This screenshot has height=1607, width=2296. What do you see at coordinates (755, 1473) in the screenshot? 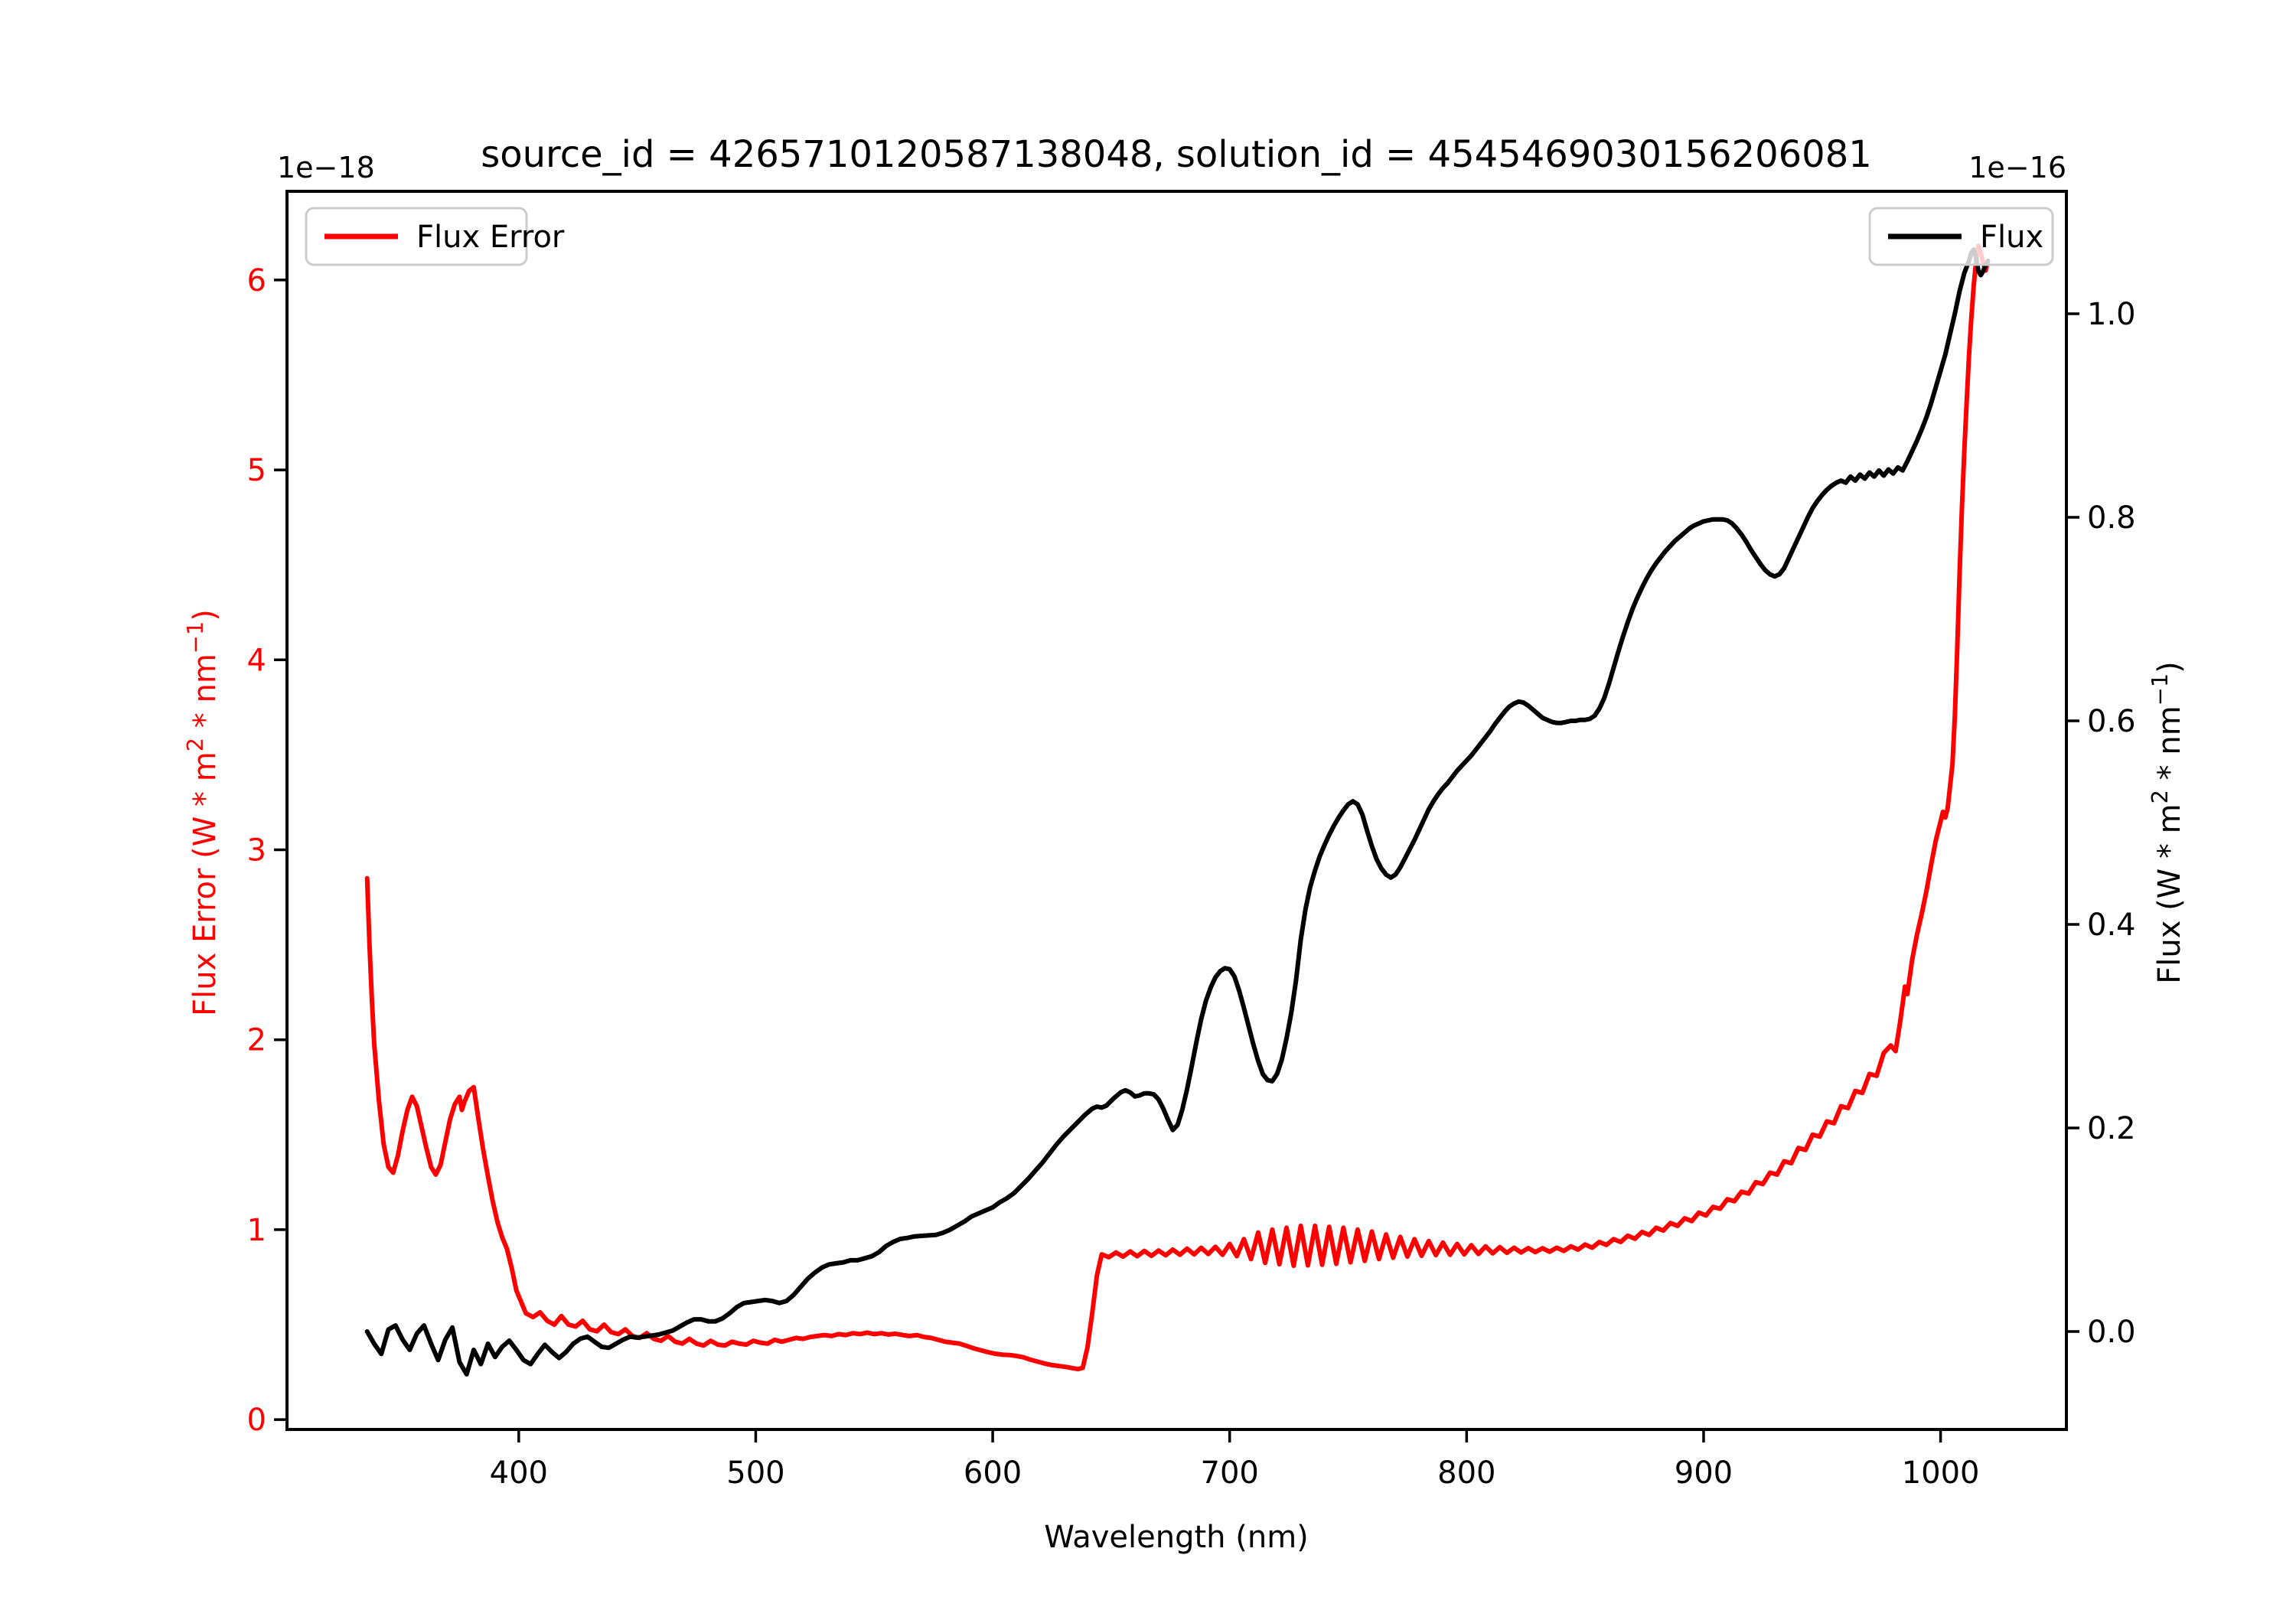
I see `x-tick-label: 500` at bounding box center [755, 1473].